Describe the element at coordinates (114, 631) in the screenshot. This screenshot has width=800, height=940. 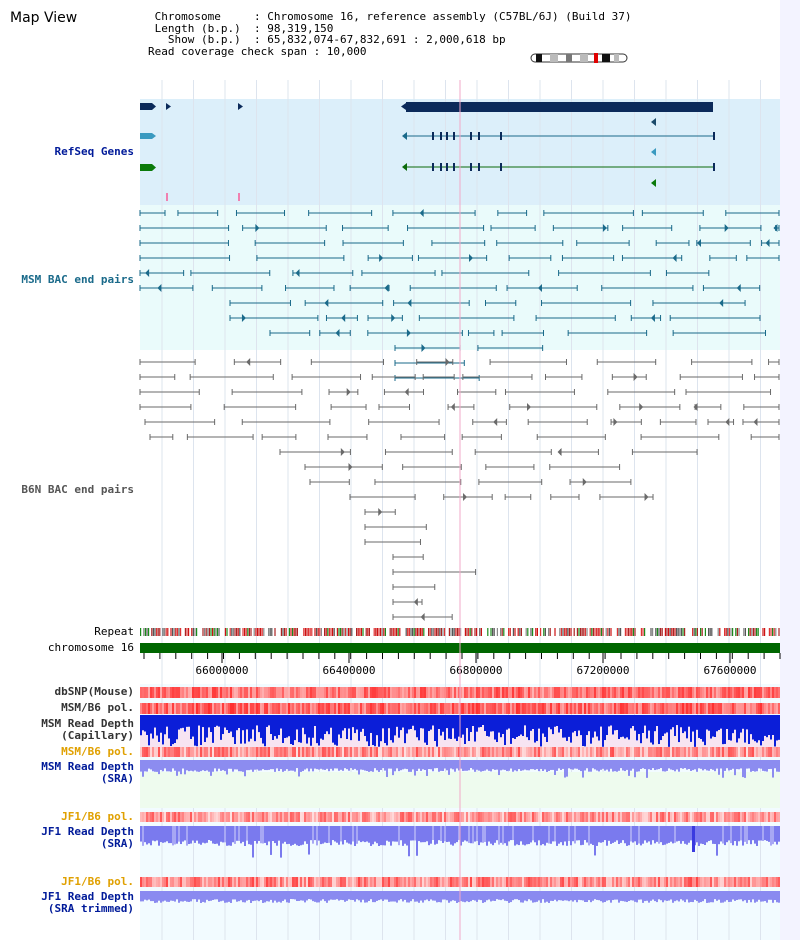
I see `track-label-repeat: Repeat` at that location.